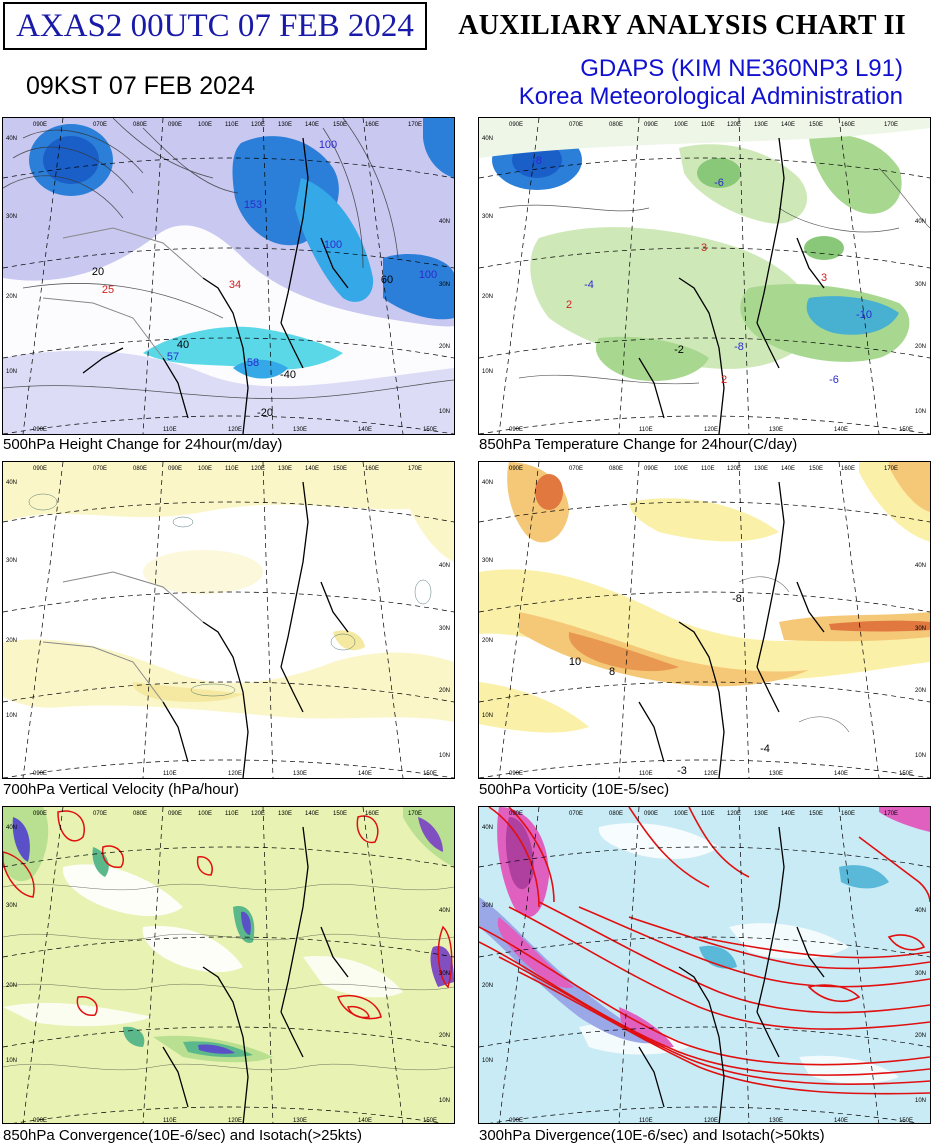 Image resolution: width=931 pixels, height=1145 pixels. Describe the element at coordinates (824, 278) in the screenshot. I see `map-label: 3` at that location.